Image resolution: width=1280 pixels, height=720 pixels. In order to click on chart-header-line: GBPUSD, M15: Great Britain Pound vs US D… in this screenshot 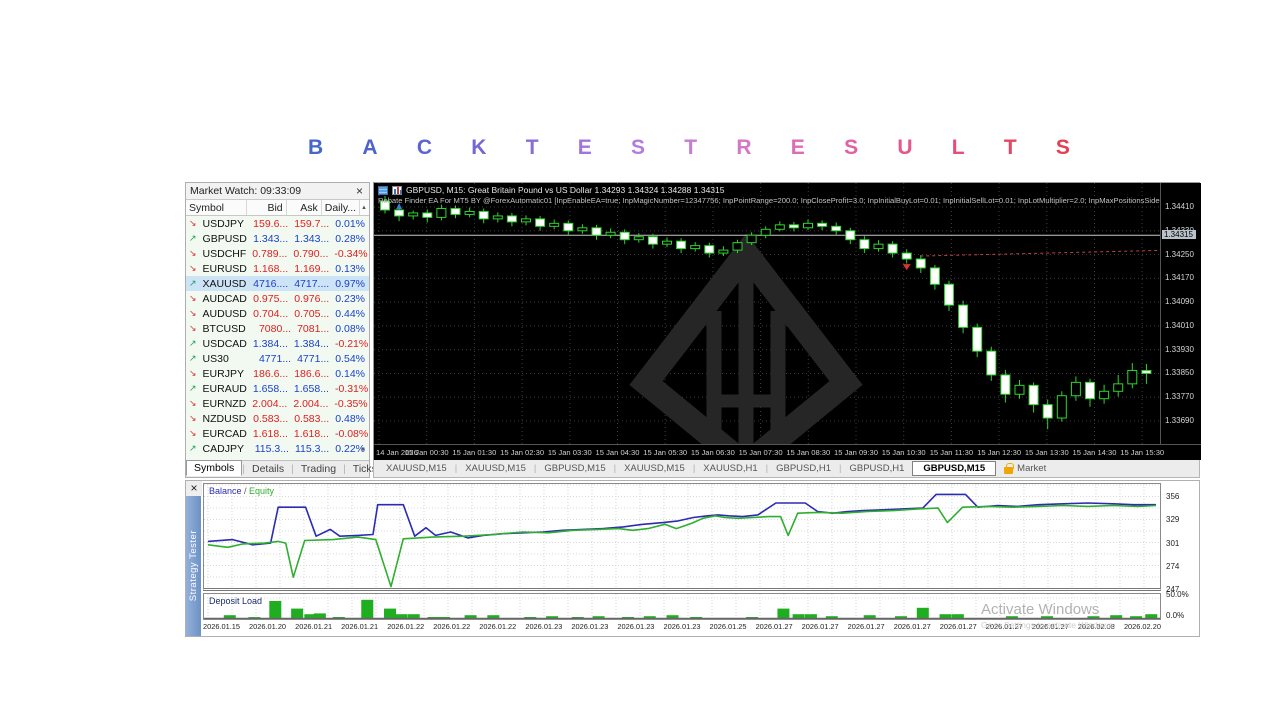, I will do `click(551, 190)`.